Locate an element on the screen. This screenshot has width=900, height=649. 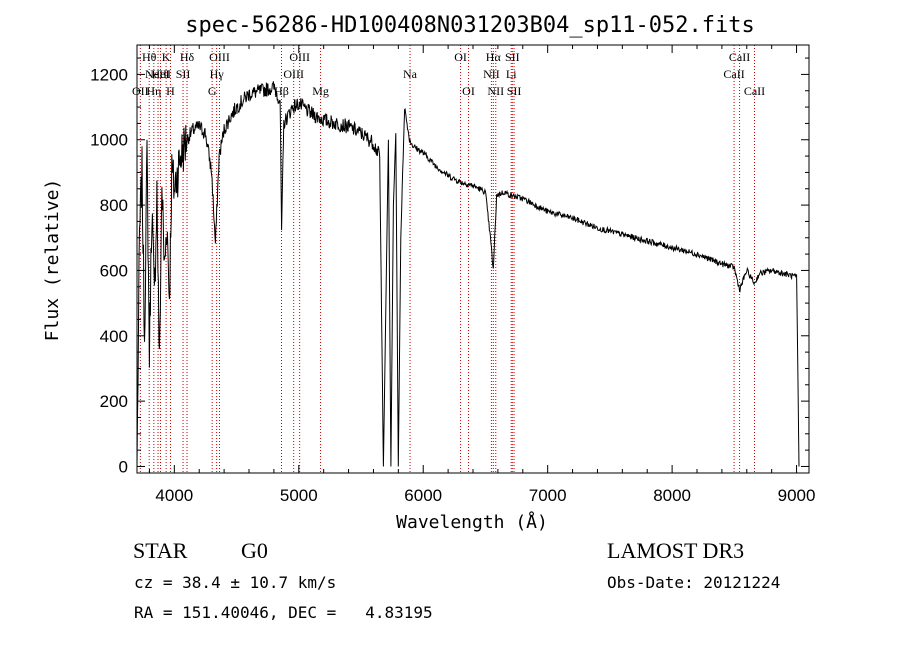
x-tick-label: 5000 is located at coordinates (299, 495).